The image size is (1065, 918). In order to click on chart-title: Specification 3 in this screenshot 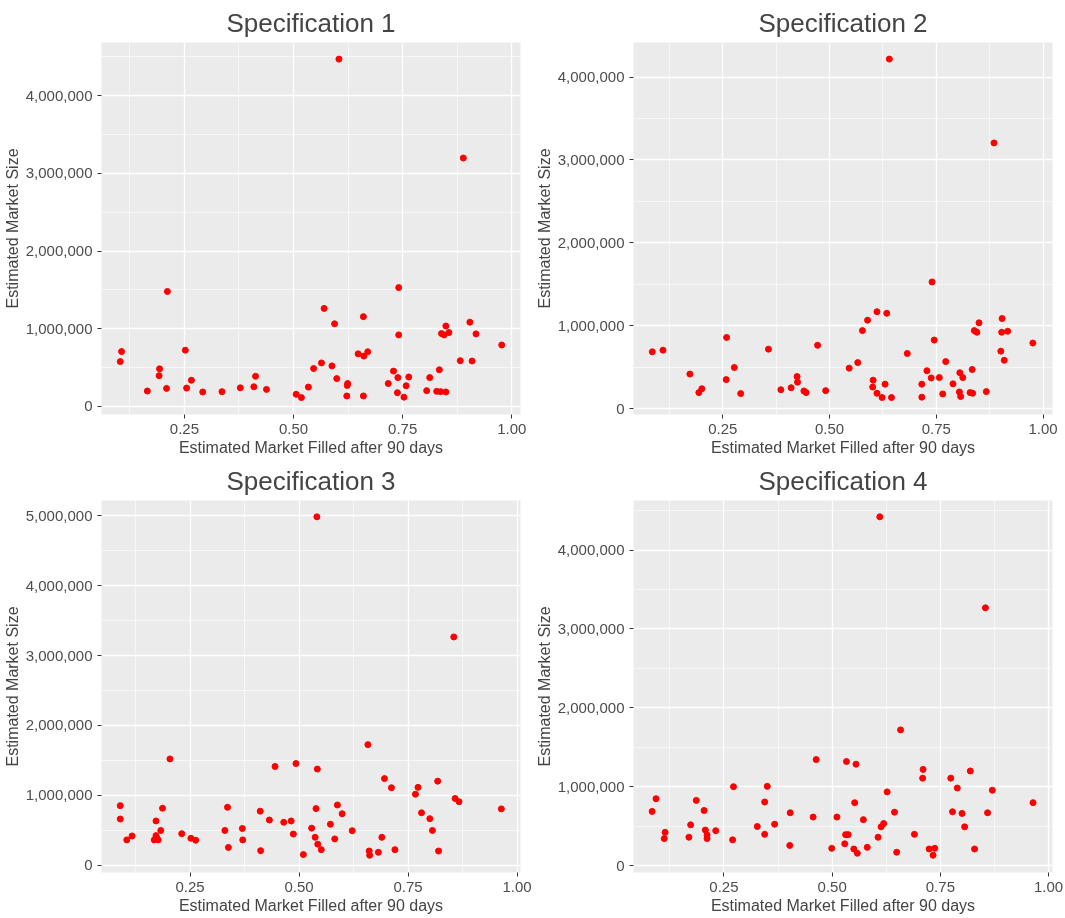, I will do `click(311, 480)`.